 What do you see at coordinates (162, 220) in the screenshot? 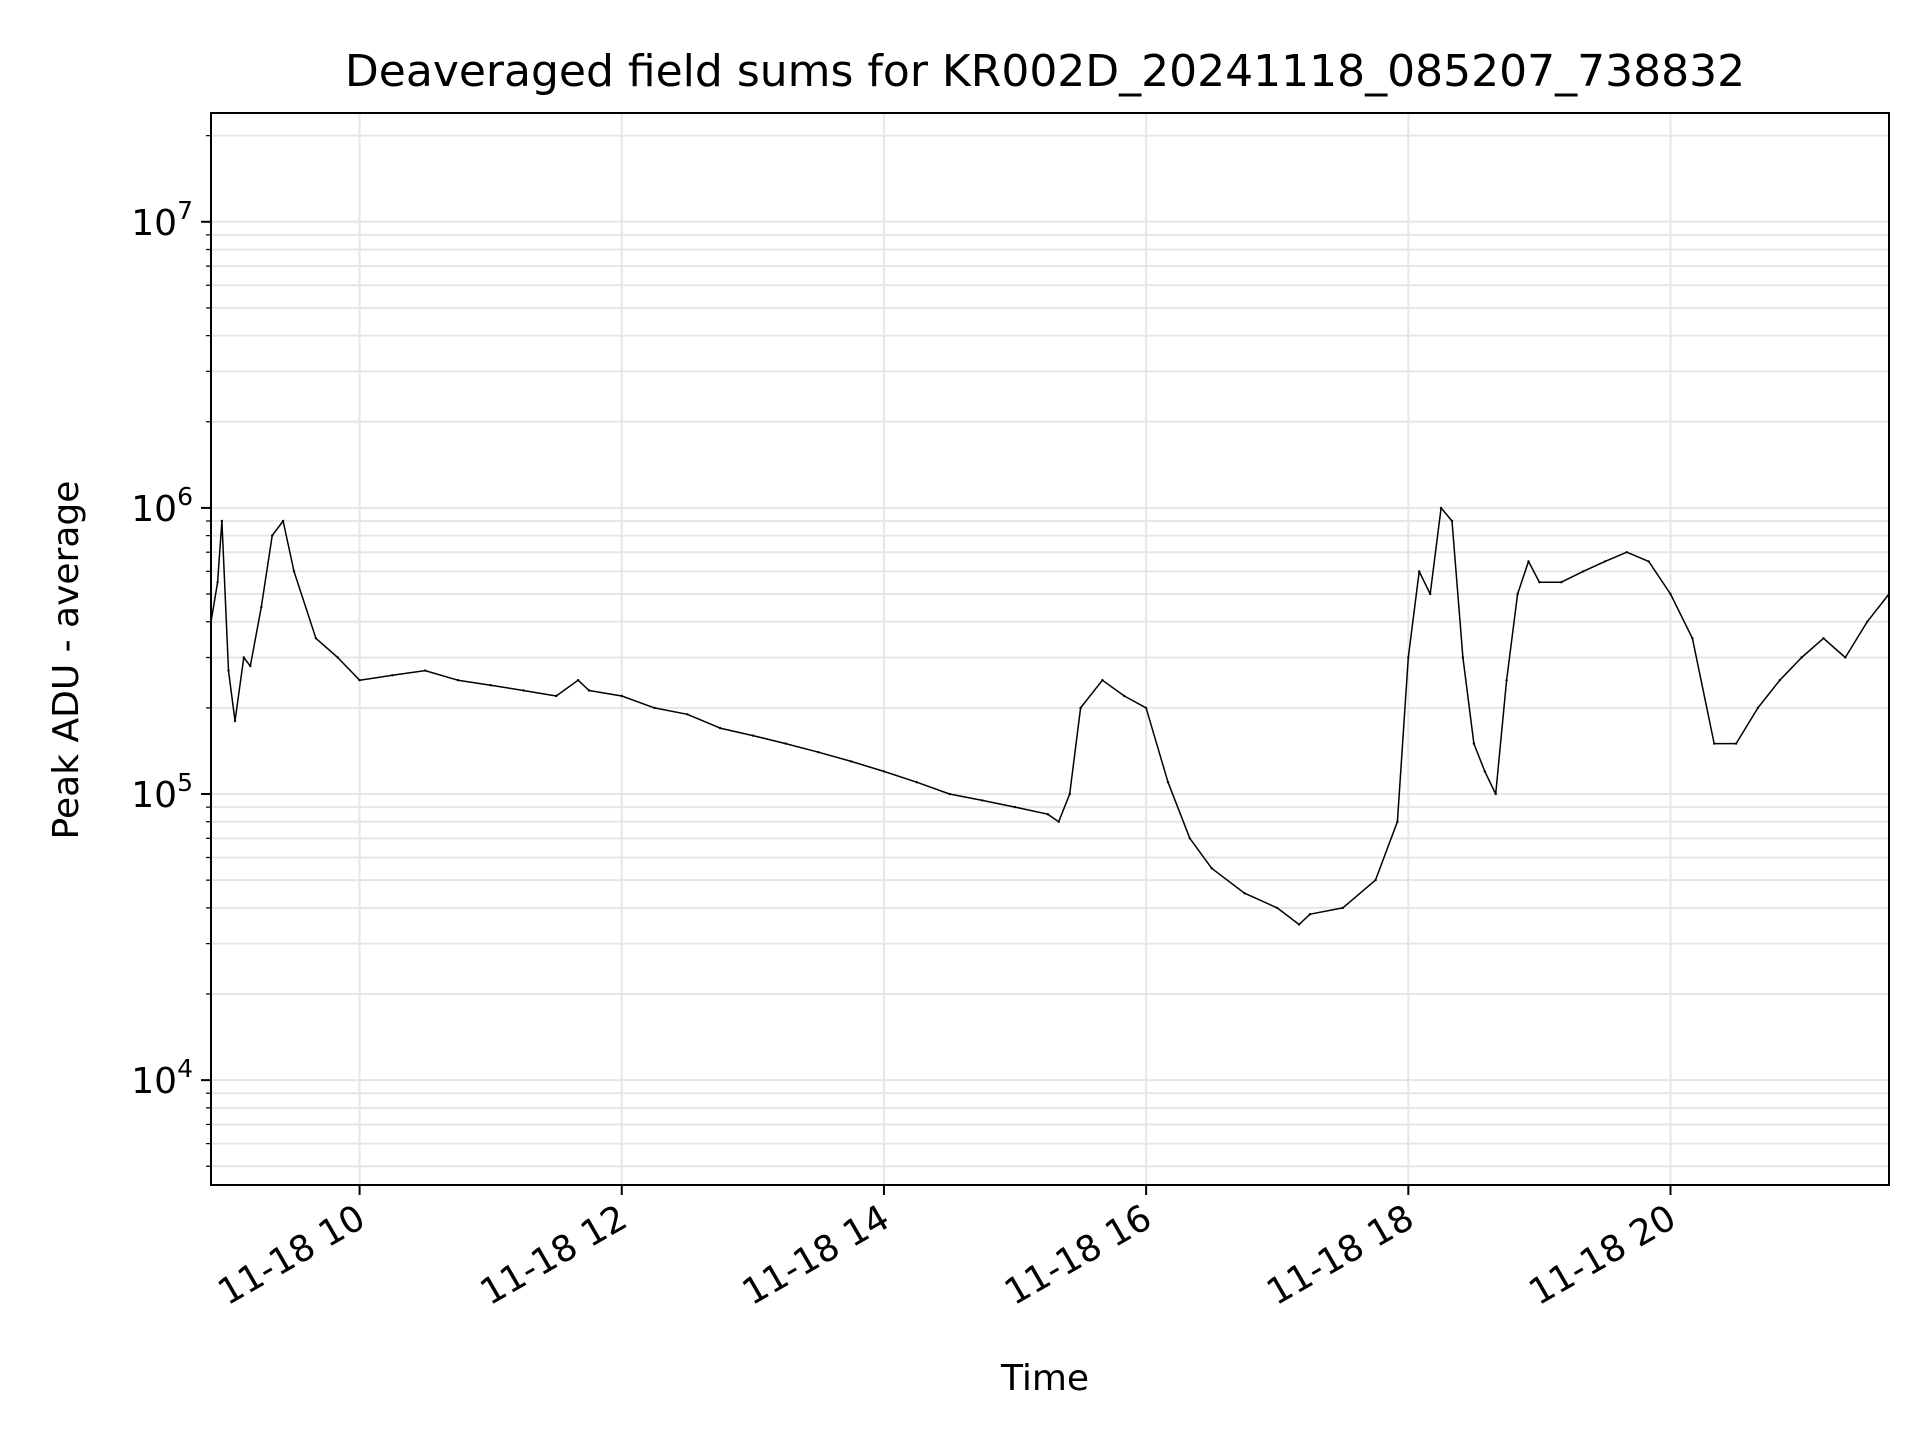
I see `y-tick-label: 10⁷` at bounding box center [162, 220].